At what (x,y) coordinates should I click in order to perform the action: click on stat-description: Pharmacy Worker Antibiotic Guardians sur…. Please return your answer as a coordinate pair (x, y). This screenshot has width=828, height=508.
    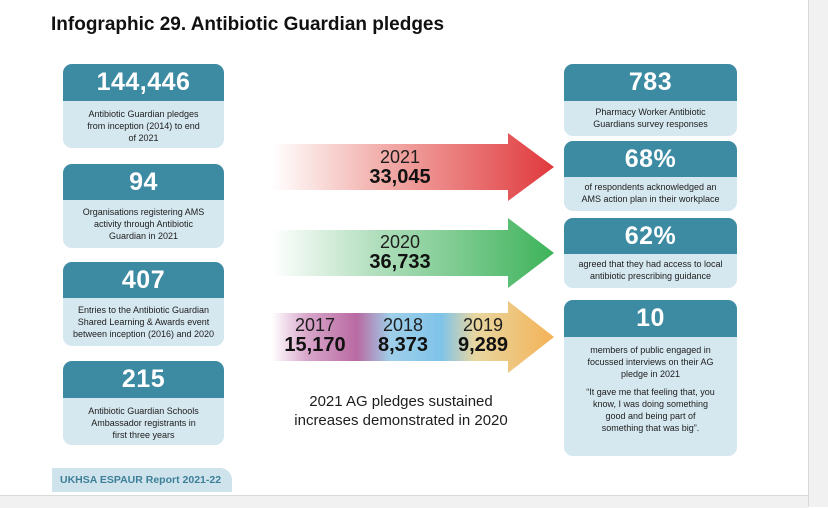
    Looking at the image, I should click on (650, 118).